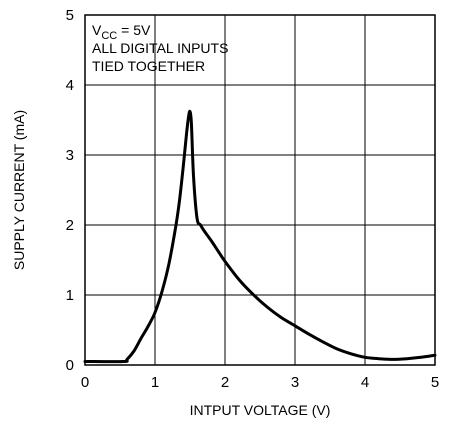  What do you see at coordinates (225, 382) in the screenshot?
I see `x-tick-label-2: 2` at bounding box center [225, 382].